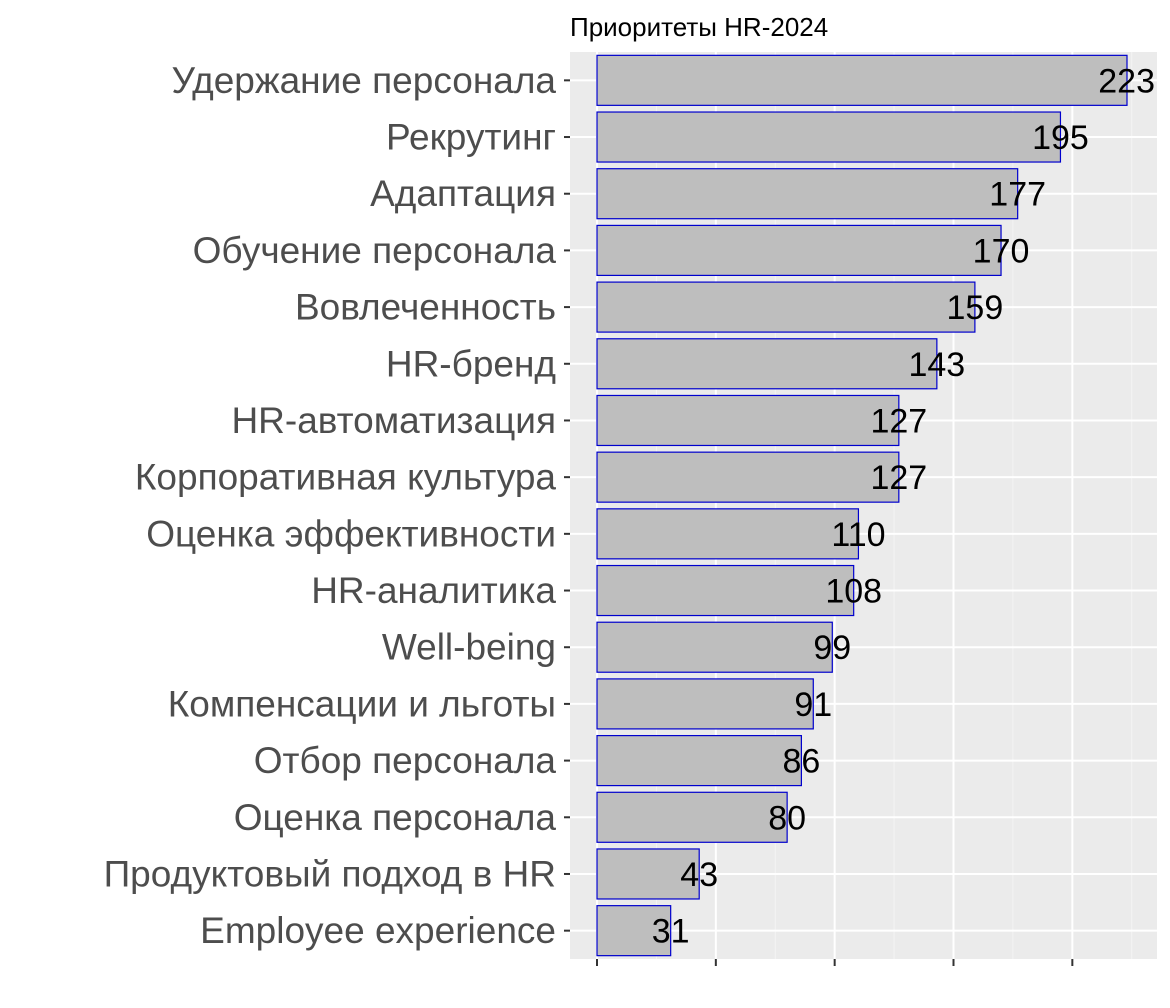 Image resolution: width=1170 pixels, height=1008 pixels. Describe the element at coordinates (378, 930) in the screenshot. I see `category-label: Employee experience` at that location.